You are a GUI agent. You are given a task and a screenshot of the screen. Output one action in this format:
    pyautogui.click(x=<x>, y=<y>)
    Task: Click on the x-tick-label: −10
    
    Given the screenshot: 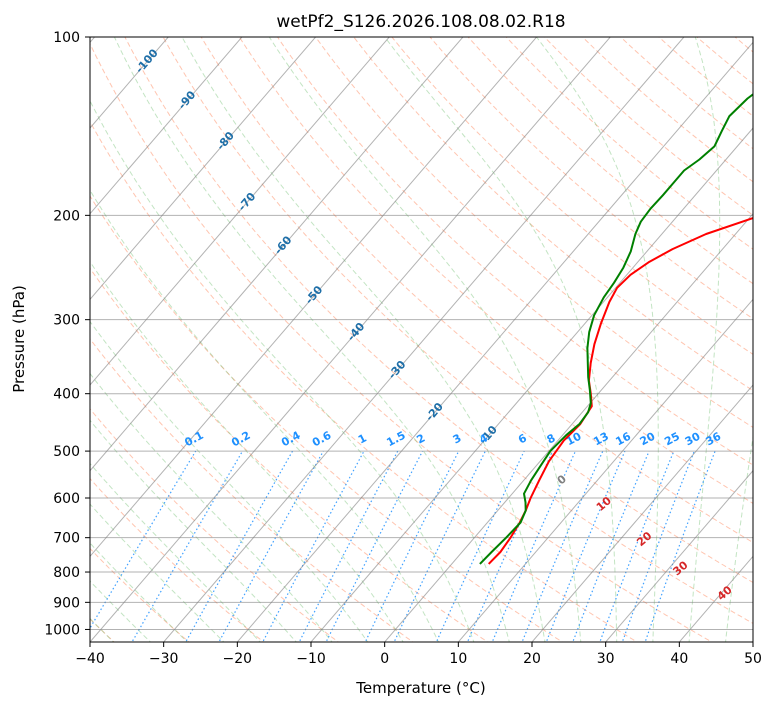 What is the action you would take?
    pyautogui.click(x=311, y=659)
    